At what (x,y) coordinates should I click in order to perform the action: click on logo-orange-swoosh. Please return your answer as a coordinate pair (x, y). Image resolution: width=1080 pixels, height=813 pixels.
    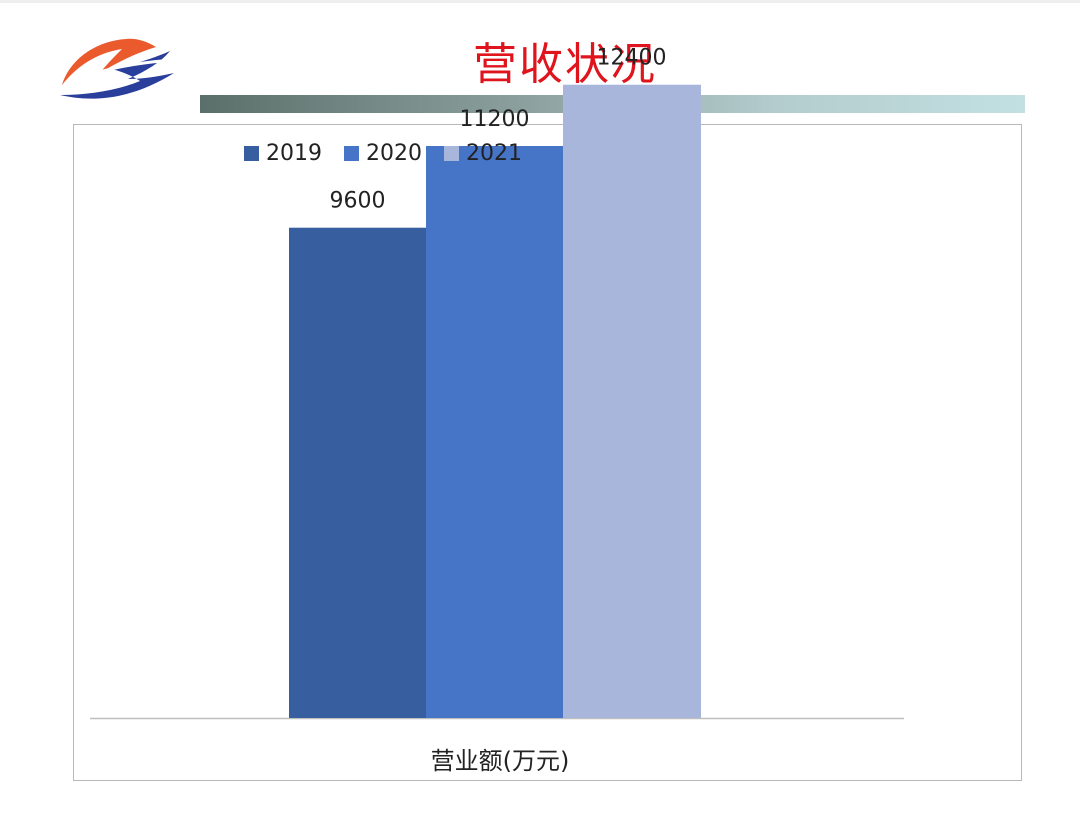
    Looking at the image, I should click on (109, 61).